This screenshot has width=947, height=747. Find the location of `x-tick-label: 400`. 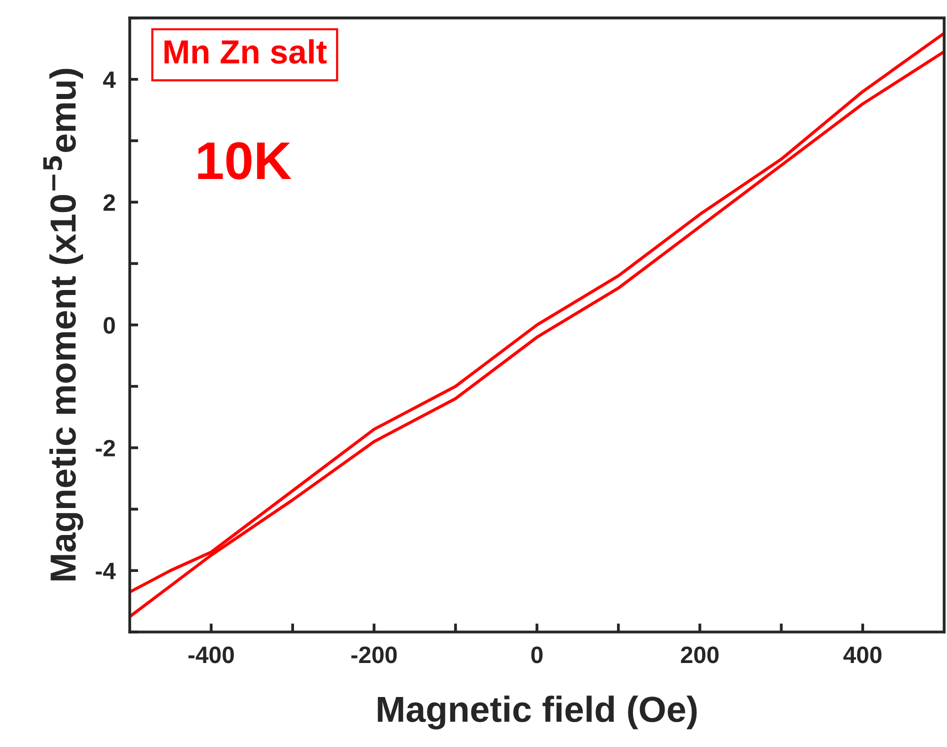

x-tick-label: 400 is located at coordinates (862, 655).